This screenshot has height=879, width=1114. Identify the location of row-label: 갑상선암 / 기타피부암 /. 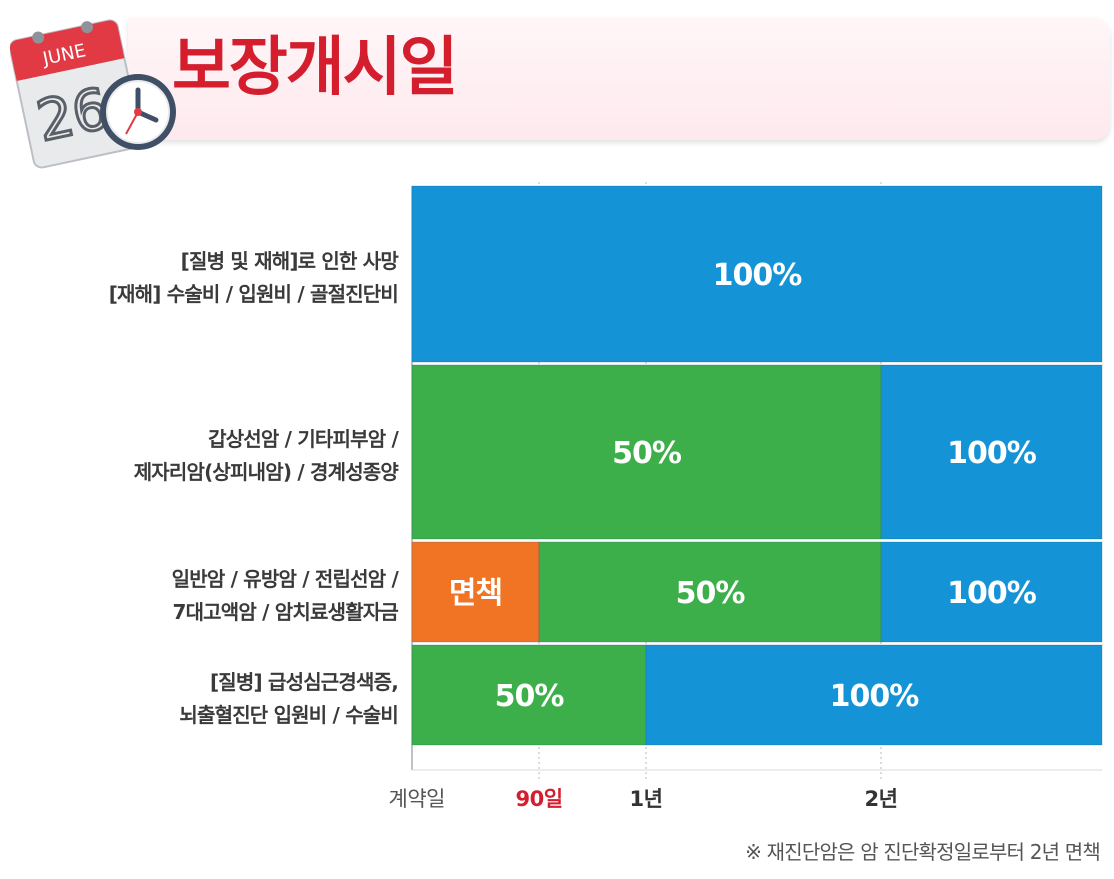
(303, 439).